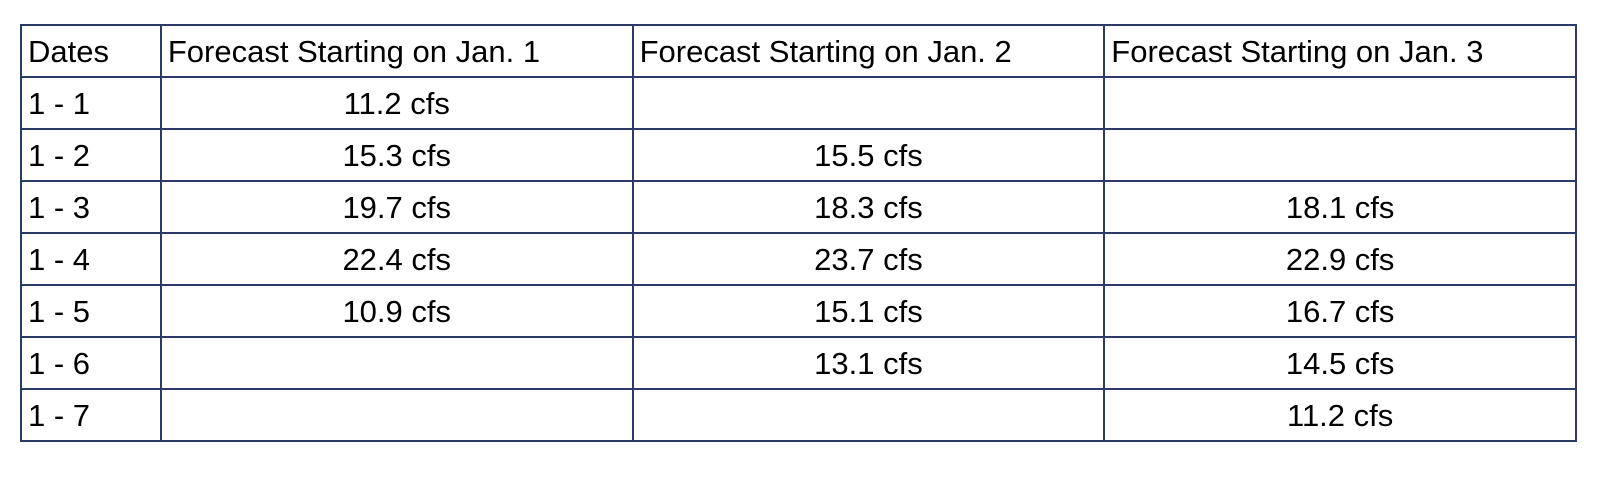 The image size is (1600, 483). I want to click on forecast-jan-2-cell: 23.7 cfs, so click(868, 259).